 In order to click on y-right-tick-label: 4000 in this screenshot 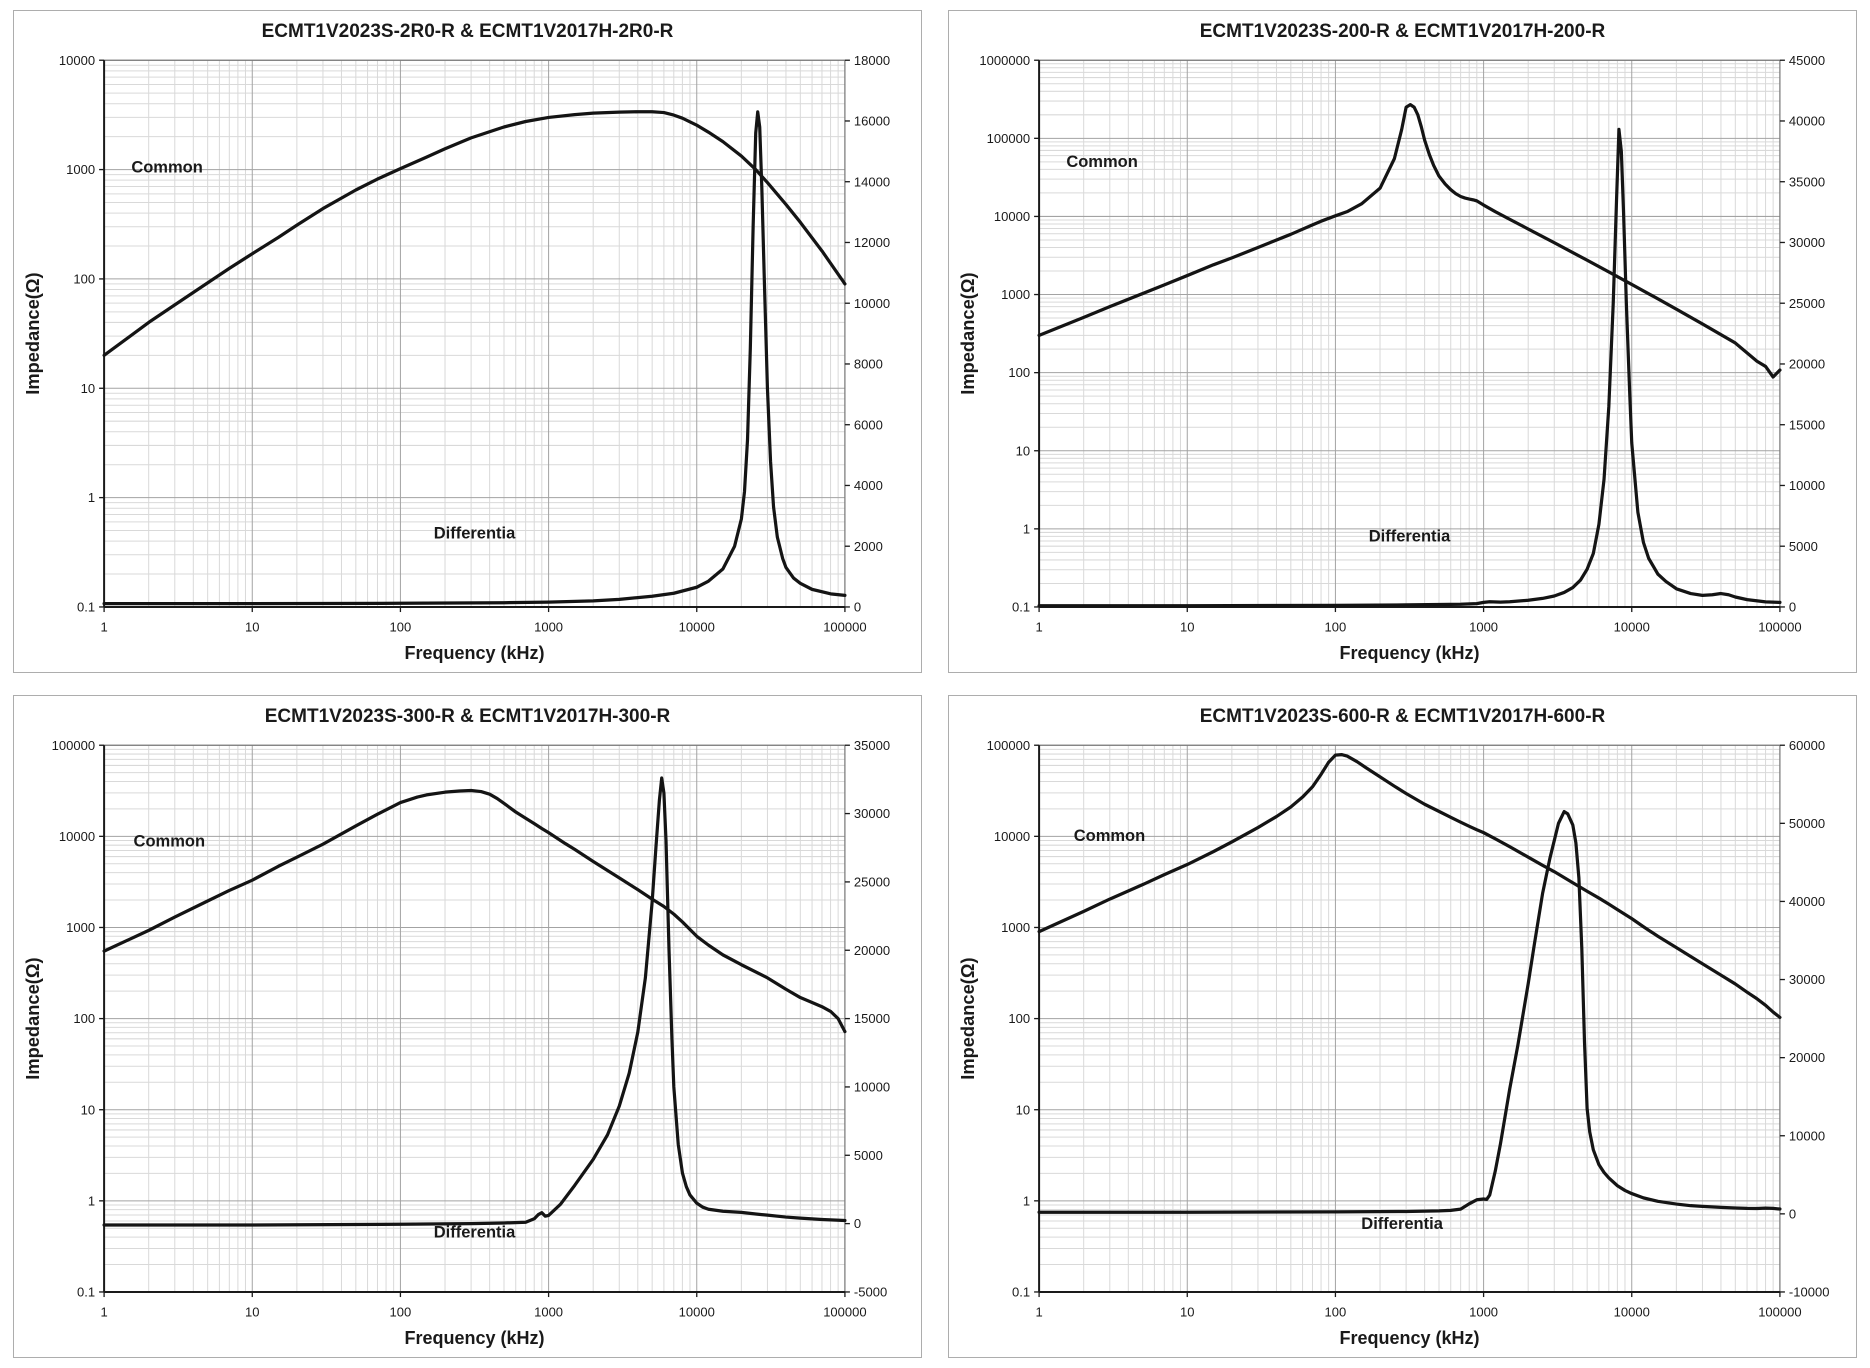, I will do `click(868, 485)`.